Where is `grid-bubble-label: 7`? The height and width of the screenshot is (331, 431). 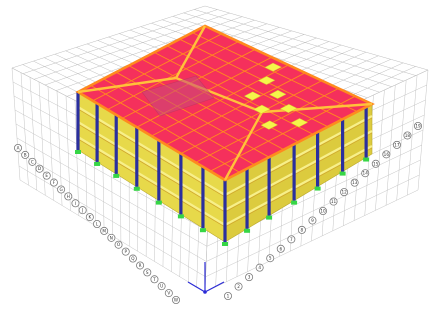
grid-bubble-label: 7 is located at coordinates (291, 239).